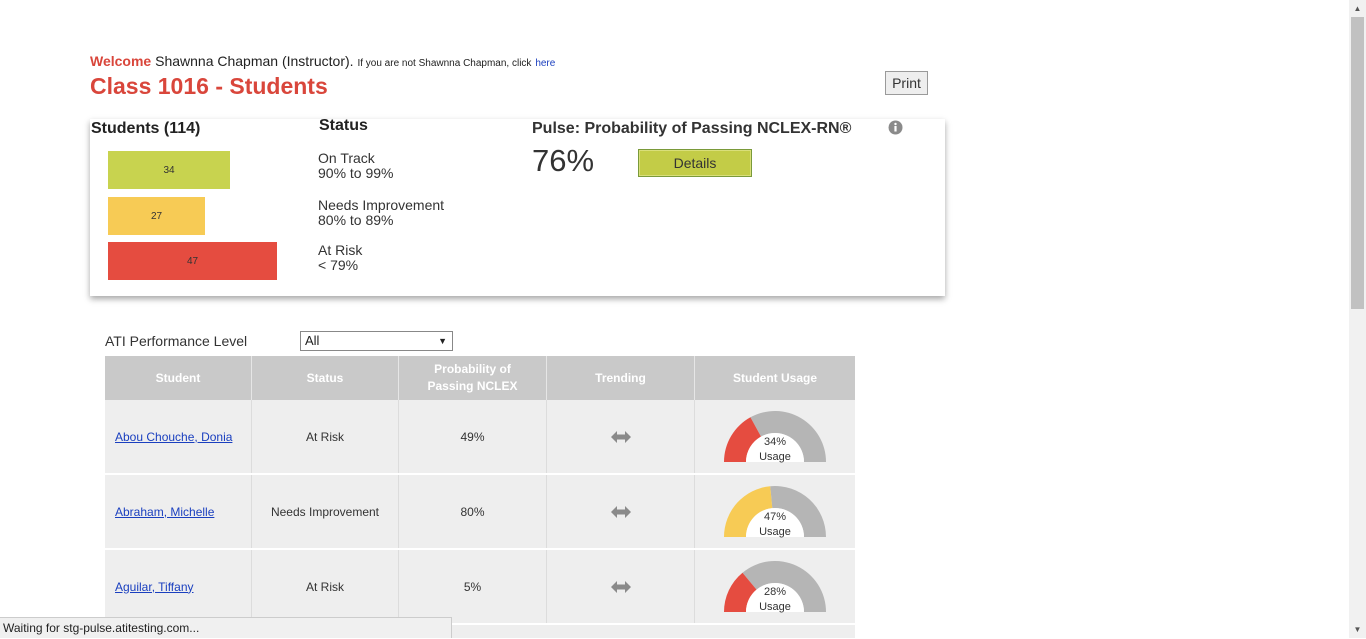  I want to click on vertical-scrollbar: ▲ ▼, so click(1357, 319).